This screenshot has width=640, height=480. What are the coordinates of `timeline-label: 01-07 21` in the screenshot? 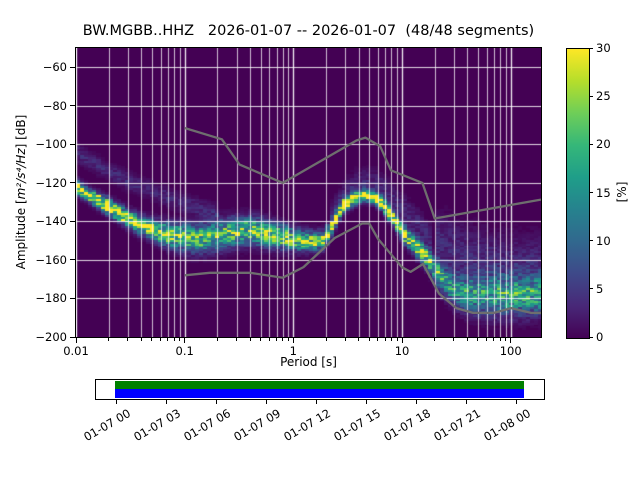 It's located at (456, 425).